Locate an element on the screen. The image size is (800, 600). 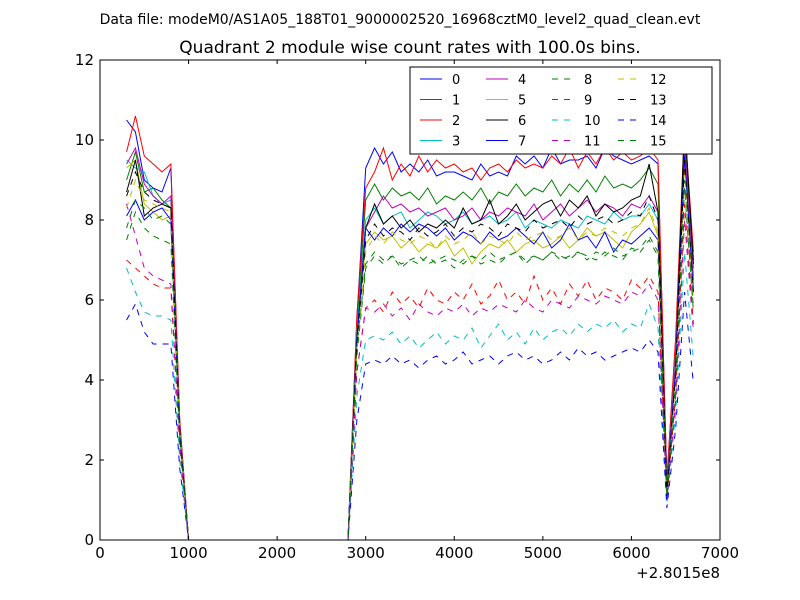
legend-label-14: 14 is located at coordinates (658, 121).